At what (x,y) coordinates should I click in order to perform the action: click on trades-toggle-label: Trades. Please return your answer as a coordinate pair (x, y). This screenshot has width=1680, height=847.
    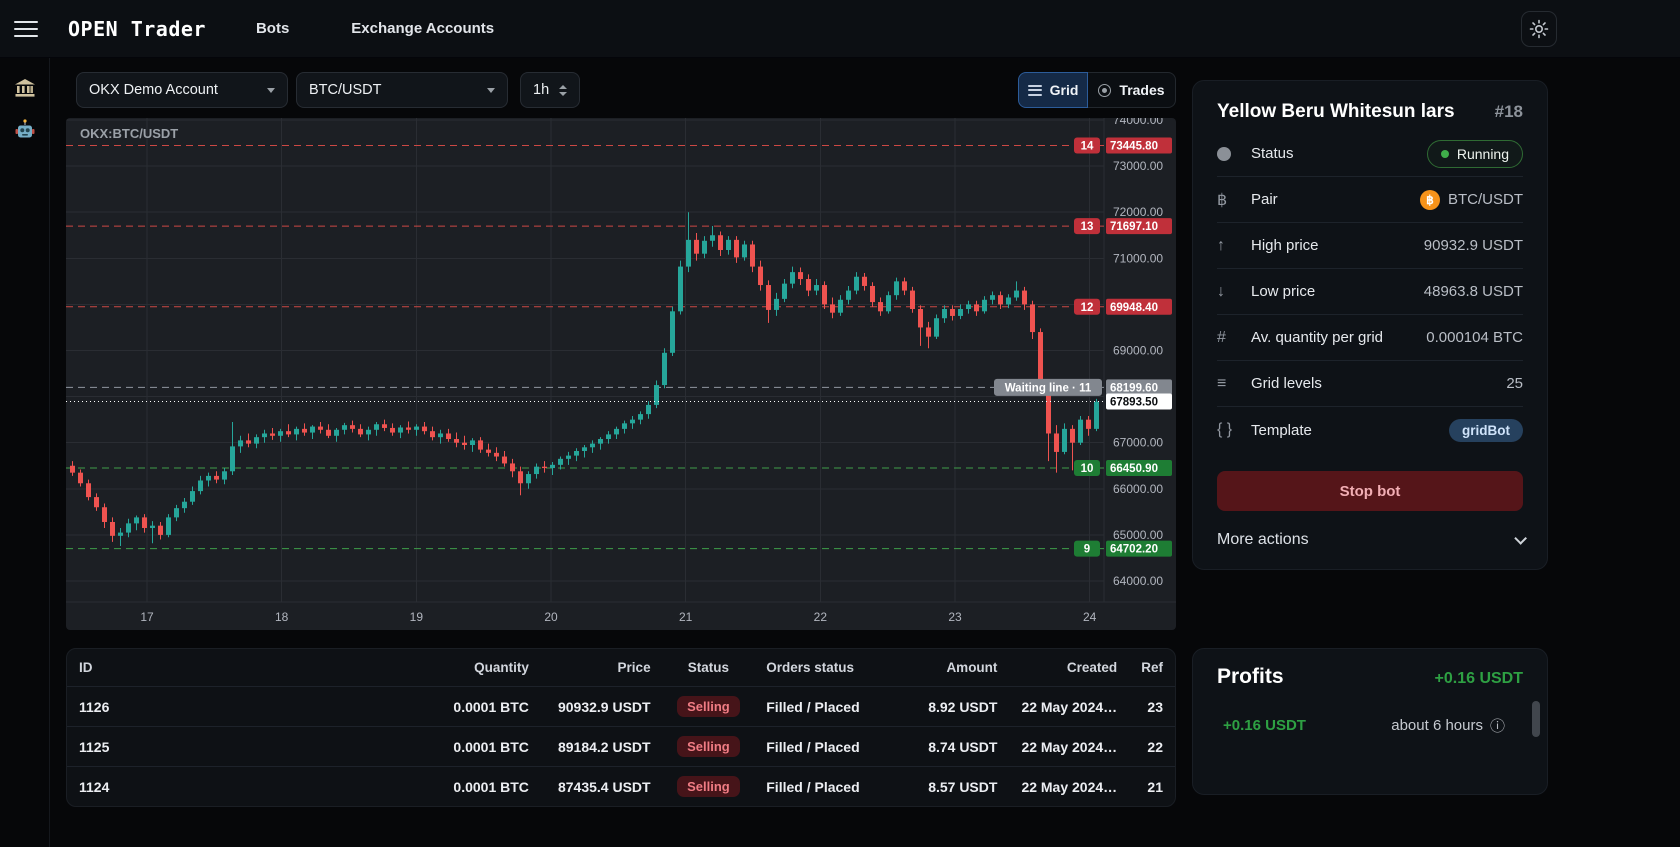
    Looking at the image, I should click on (1142, 90).